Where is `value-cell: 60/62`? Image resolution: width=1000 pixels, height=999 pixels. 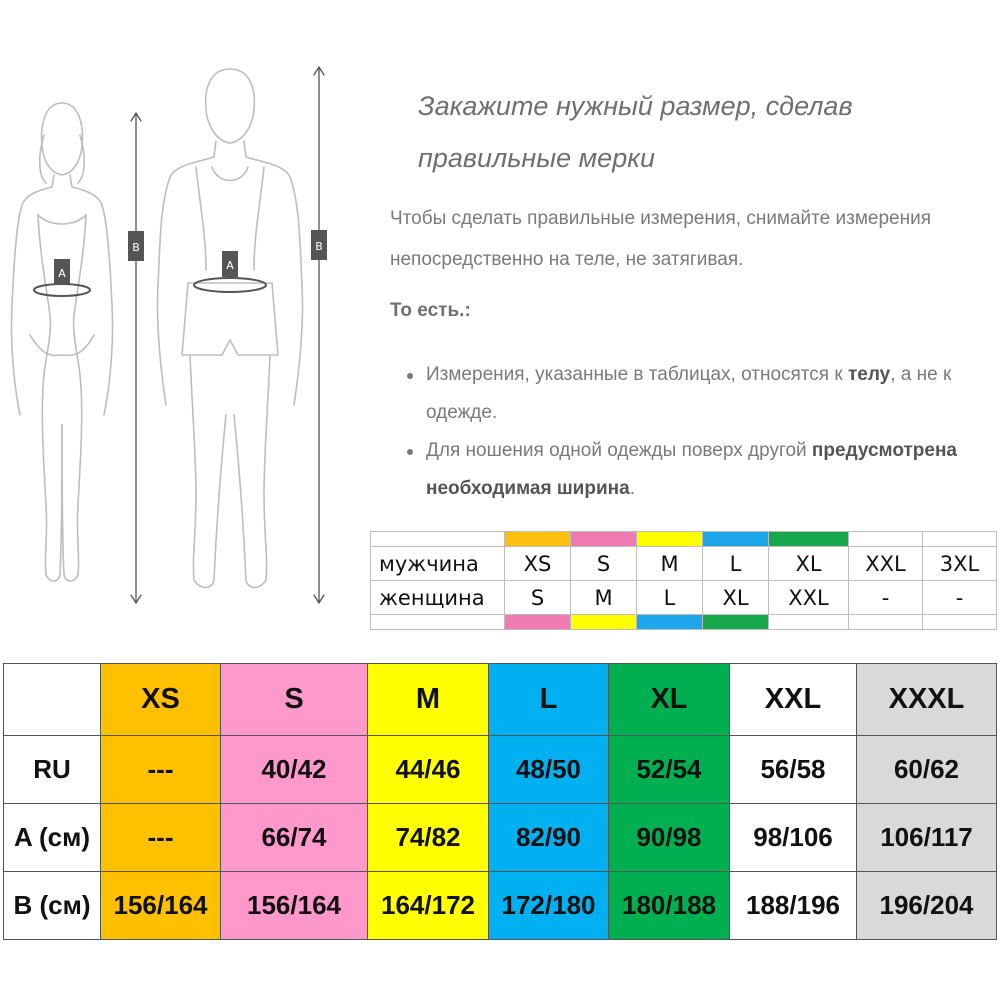
value-cell: 60/62 is located at coordinates (926, 769).